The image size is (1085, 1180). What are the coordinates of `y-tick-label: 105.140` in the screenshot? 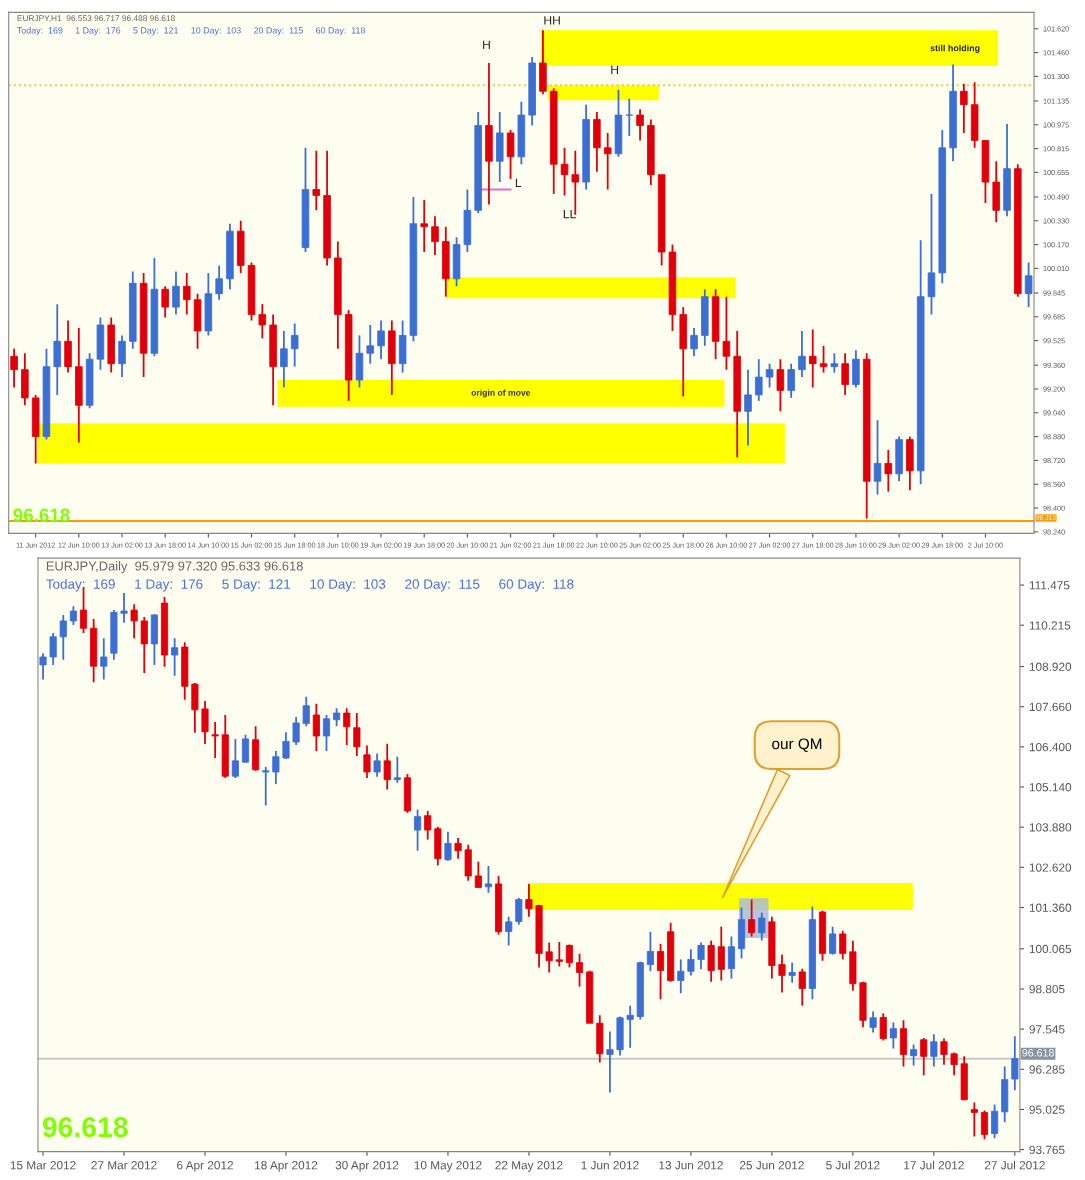 It's located at (1050, 787).